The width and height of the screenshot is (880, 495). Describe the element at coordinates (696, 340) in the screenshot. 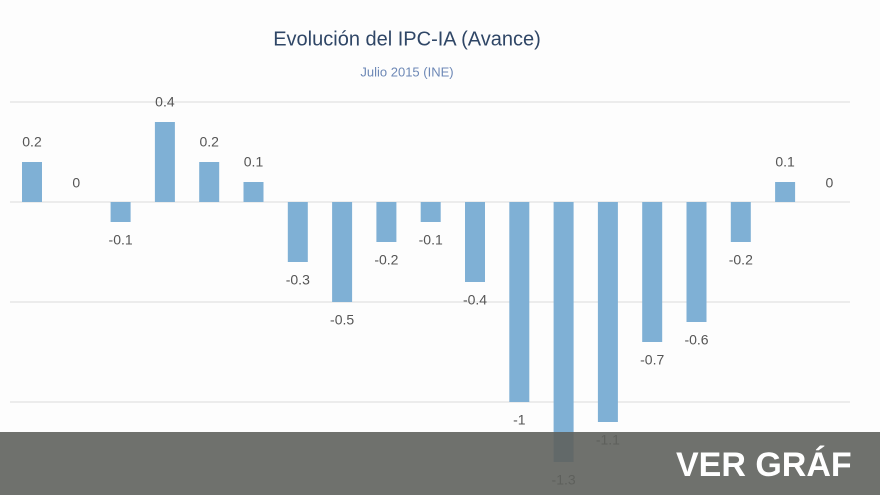

I see `value-label: -0.6` at that location.